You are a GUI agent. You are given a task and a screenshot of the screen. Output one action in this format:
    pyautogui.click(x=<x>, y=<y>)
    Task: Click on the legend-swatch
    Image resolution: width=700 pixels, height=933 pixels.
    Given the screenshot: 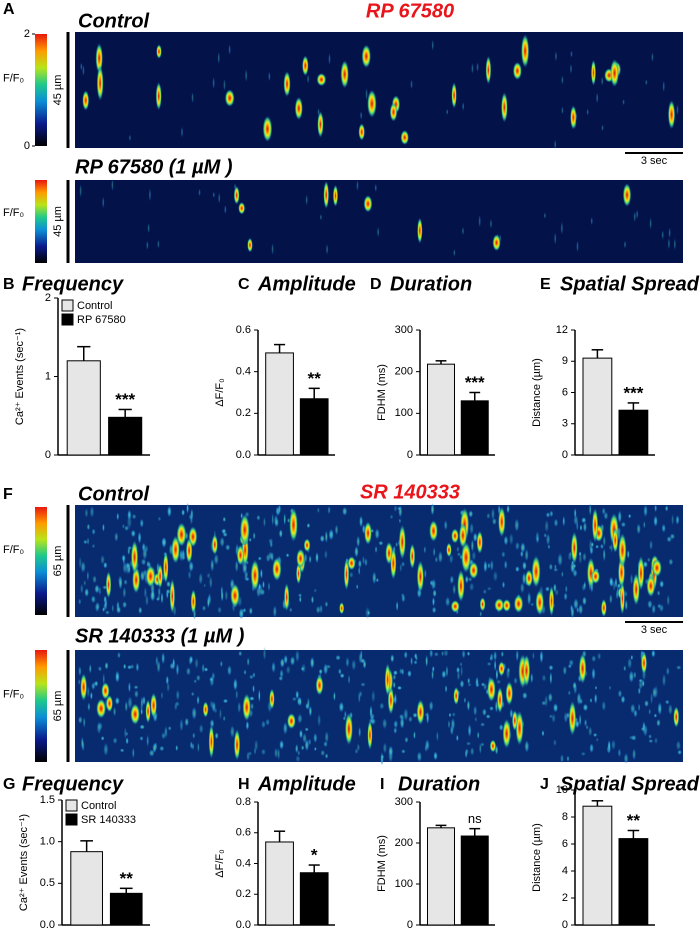 What is the action you would take?
    pyautogui.click(x=71, y=805)
    